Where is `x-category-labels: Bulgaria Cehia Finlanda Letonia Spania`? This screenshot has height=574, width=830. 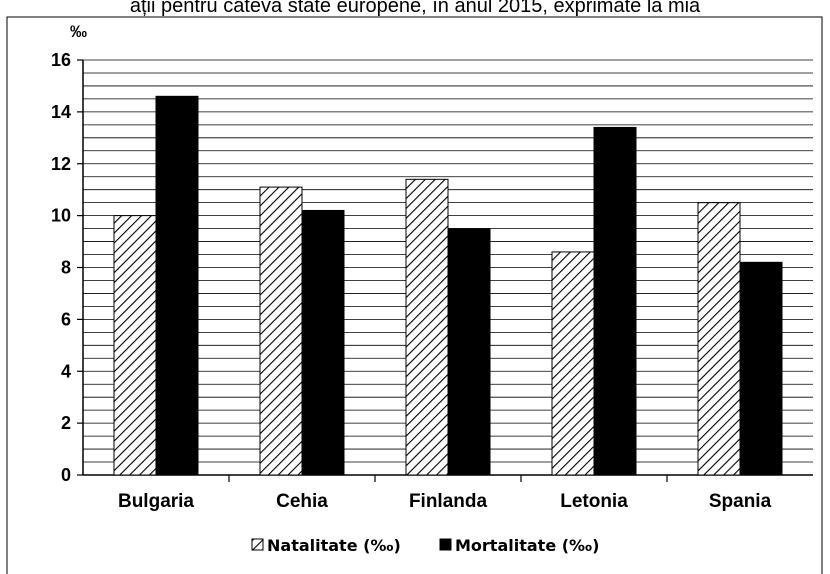 x-category-labels: Bulgaria Cehia Finlanda Letonia Spania is located at coordinates (445, 501).